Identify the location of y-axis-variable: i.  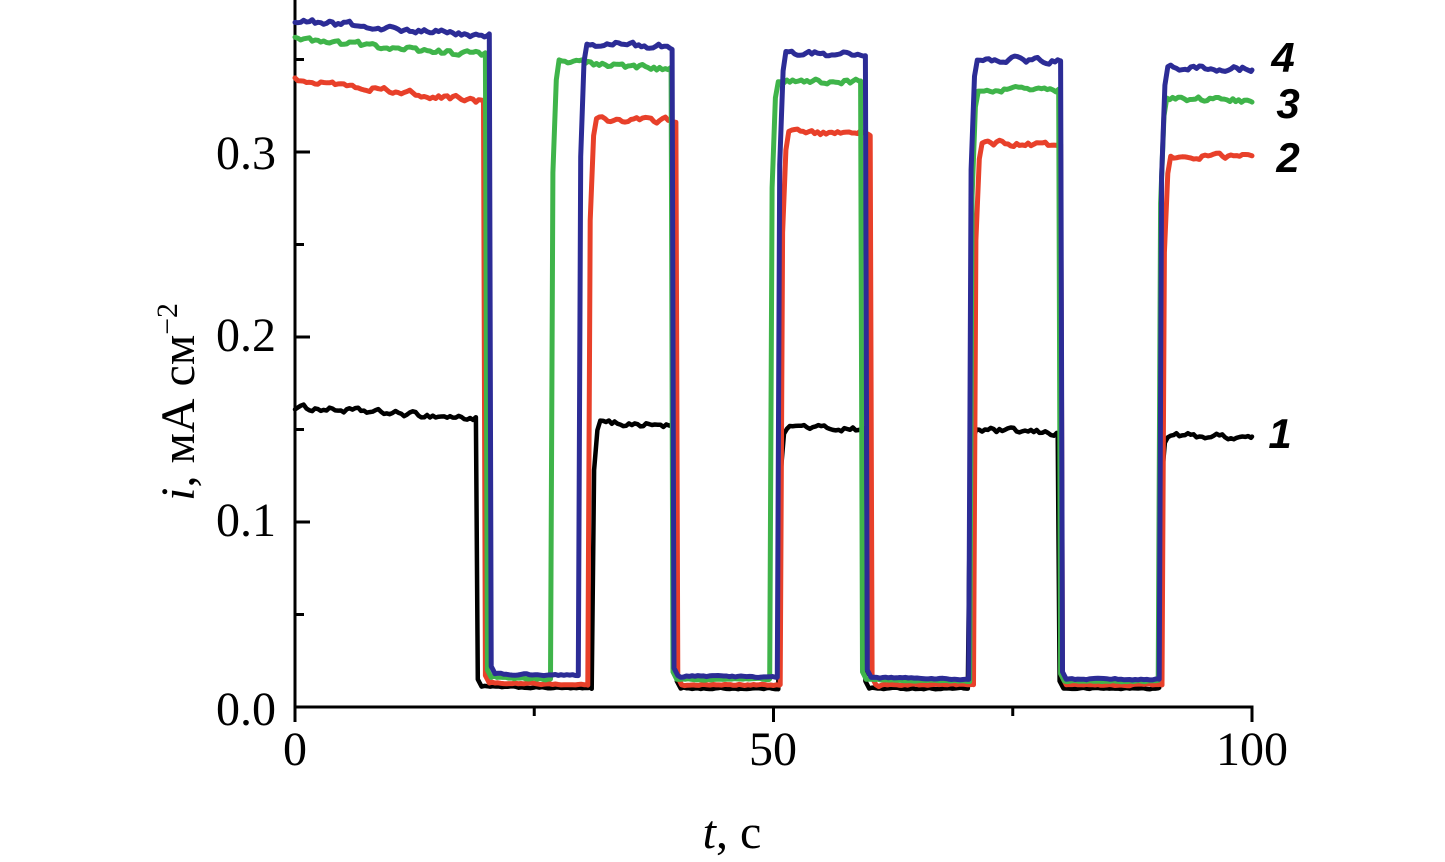
(178, 494).